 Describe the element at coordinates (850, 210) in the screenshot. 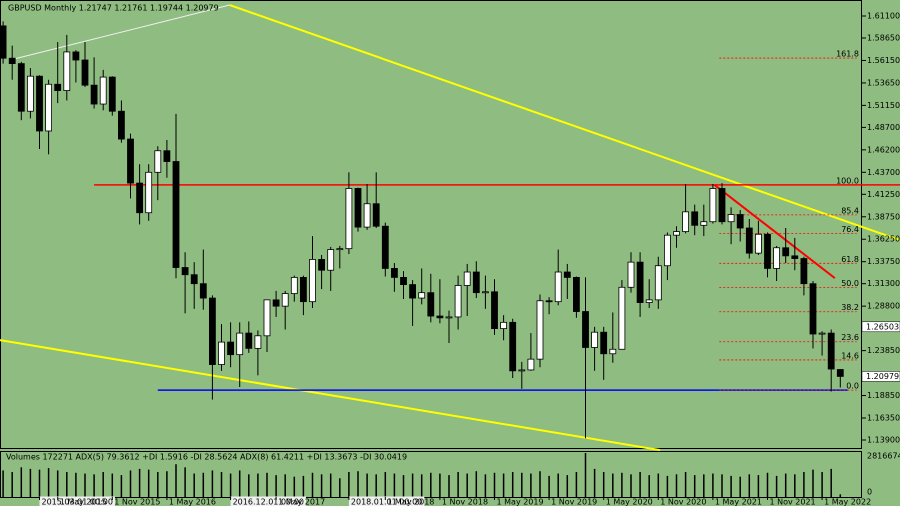

I see `fib-label: 85.4` at that location.